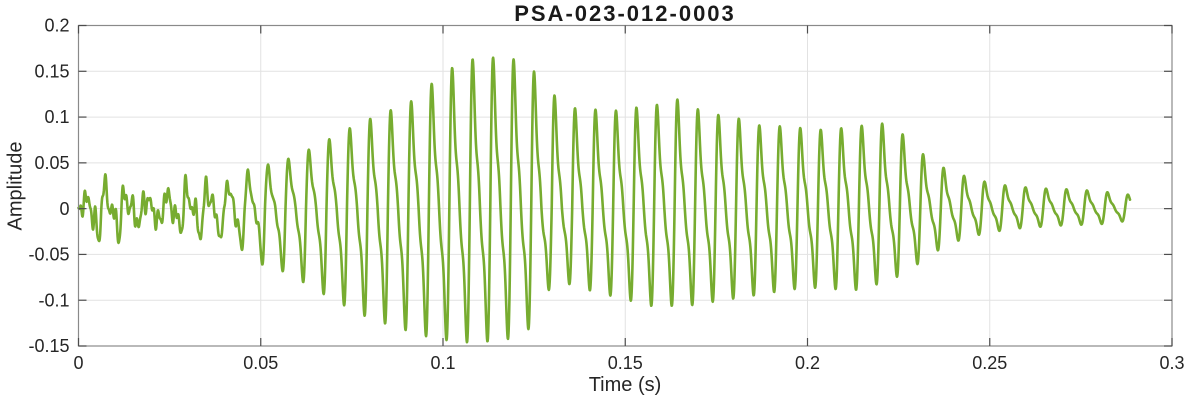 This screenshot has height=404, width=1188. What do you see at coordinates (51, 71) in the screenshot?
I see `y-tick-label: 0.15` at bounding box center [51, 71].